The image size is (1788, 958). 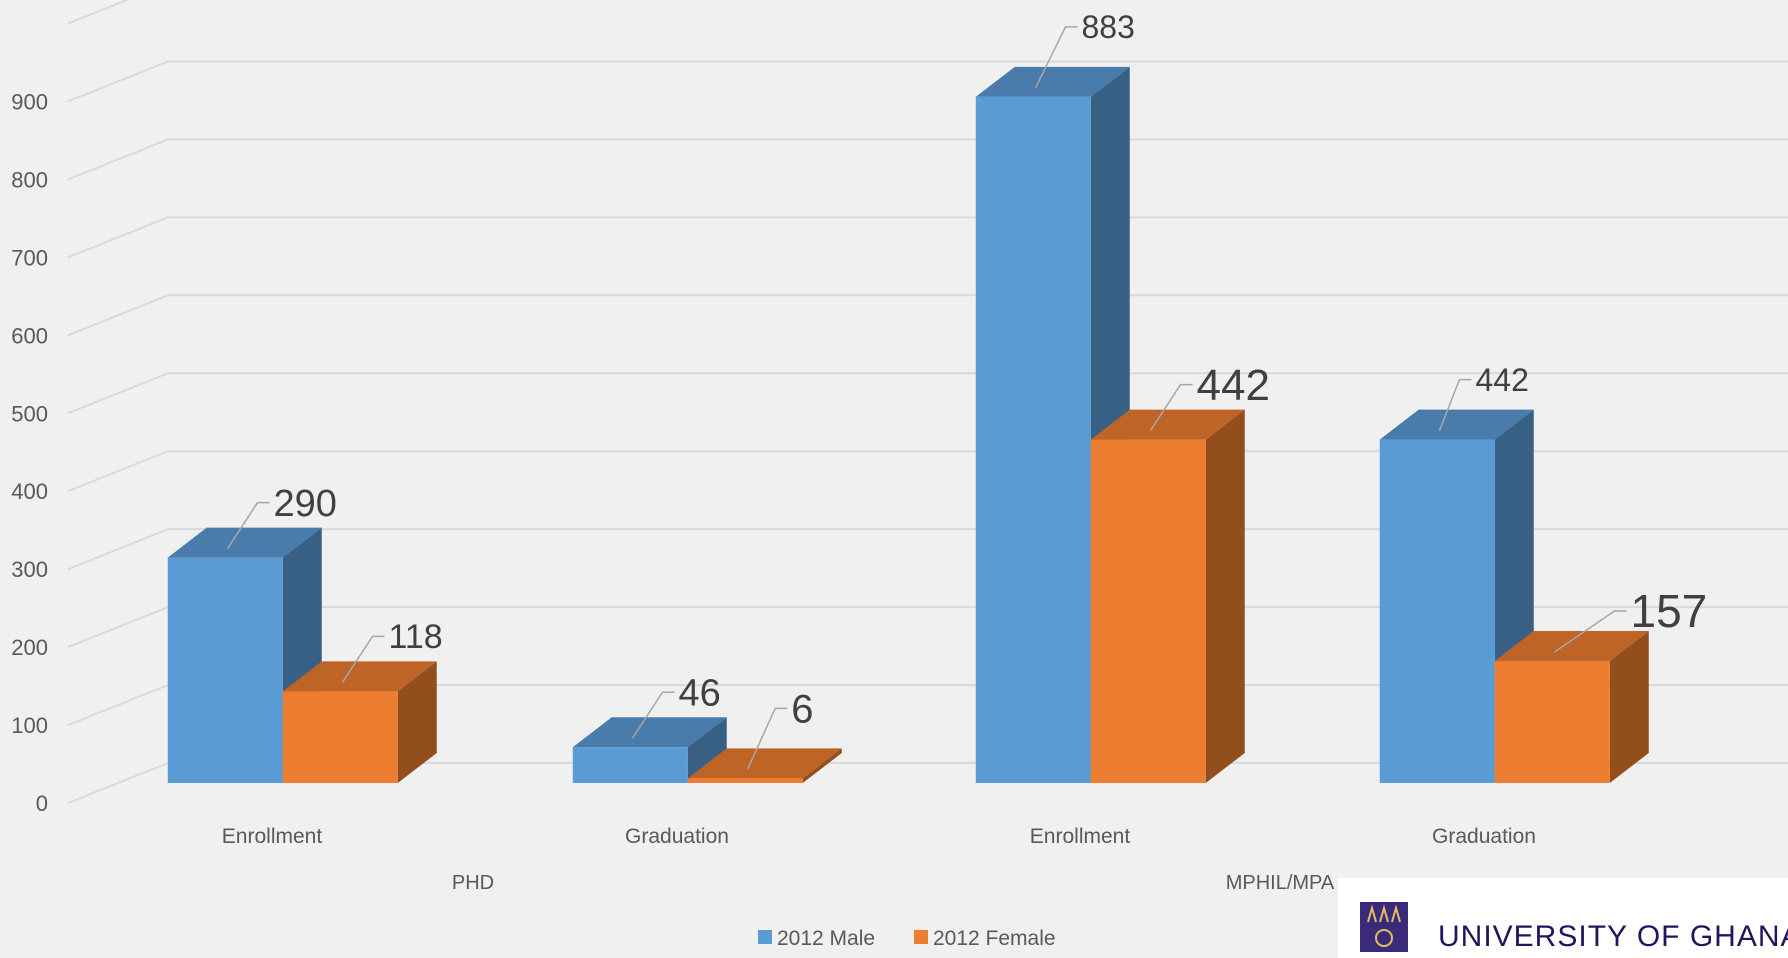 What do you see at coordinates (29, 452) in the screenshot?
I see `y-axis-ticks: 0 100 200 300 400 500 600 700 800 900` at bounding box center [29, 452].